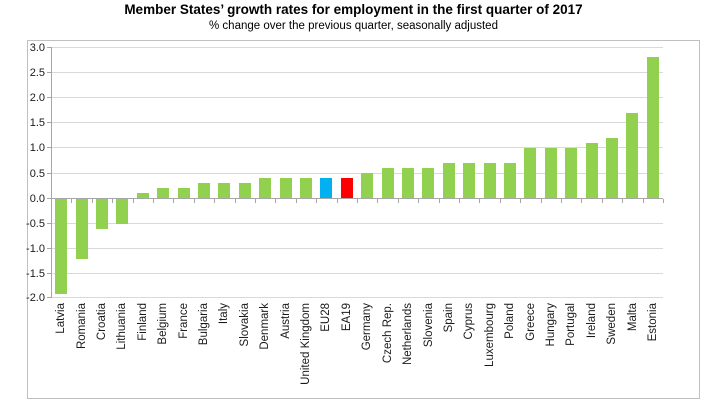  I want to click on y-axis-label: -1.0, so click(35, 249).